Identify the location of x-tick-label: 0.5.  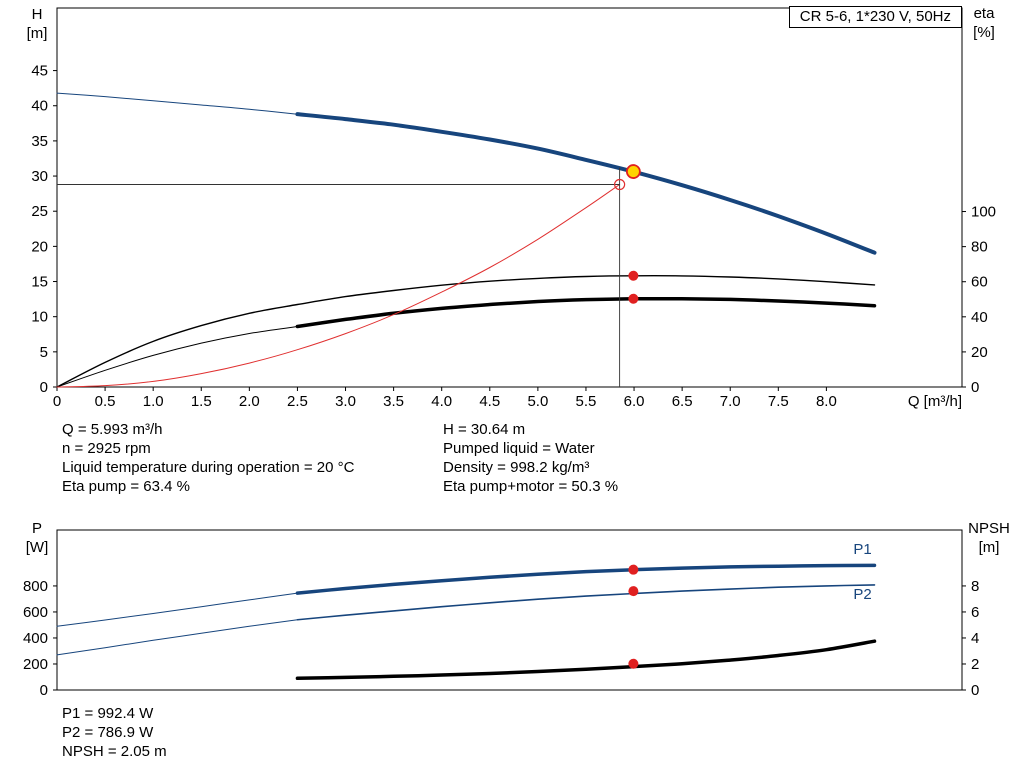
(105, 401).